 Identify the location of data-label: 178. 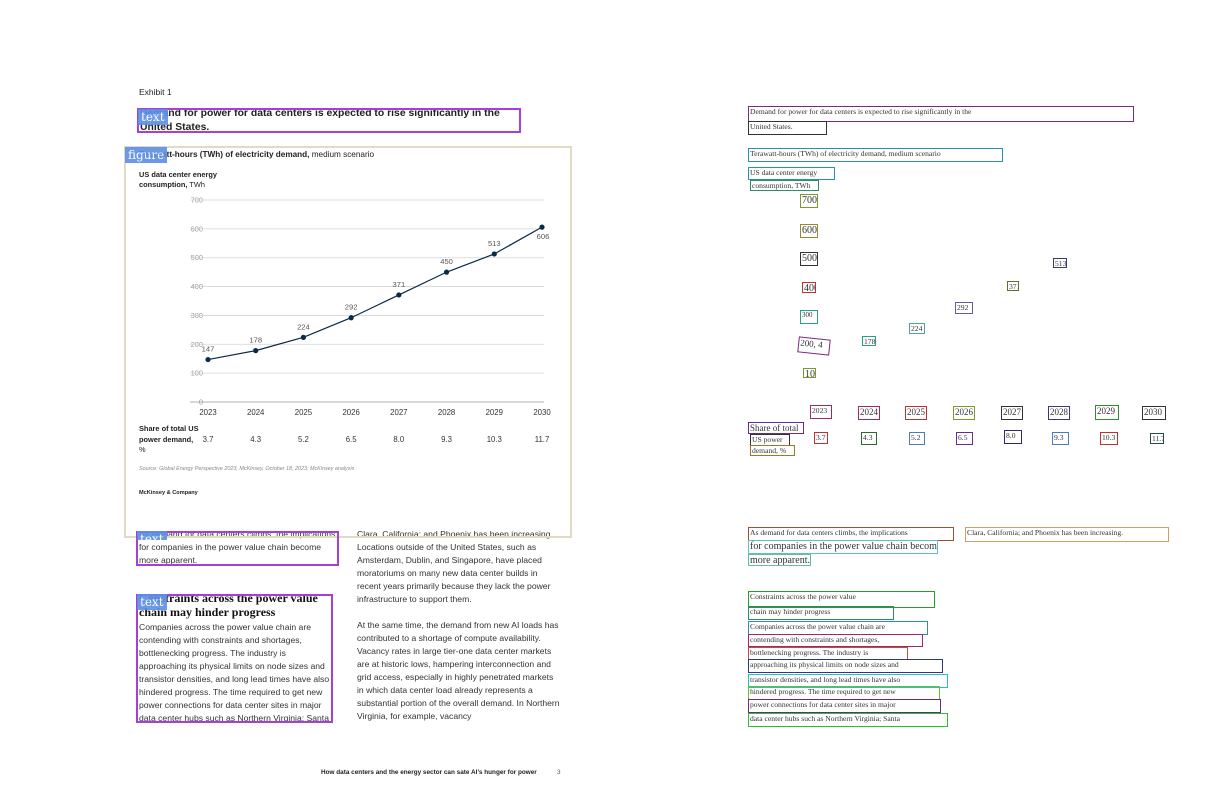
(255, 340).